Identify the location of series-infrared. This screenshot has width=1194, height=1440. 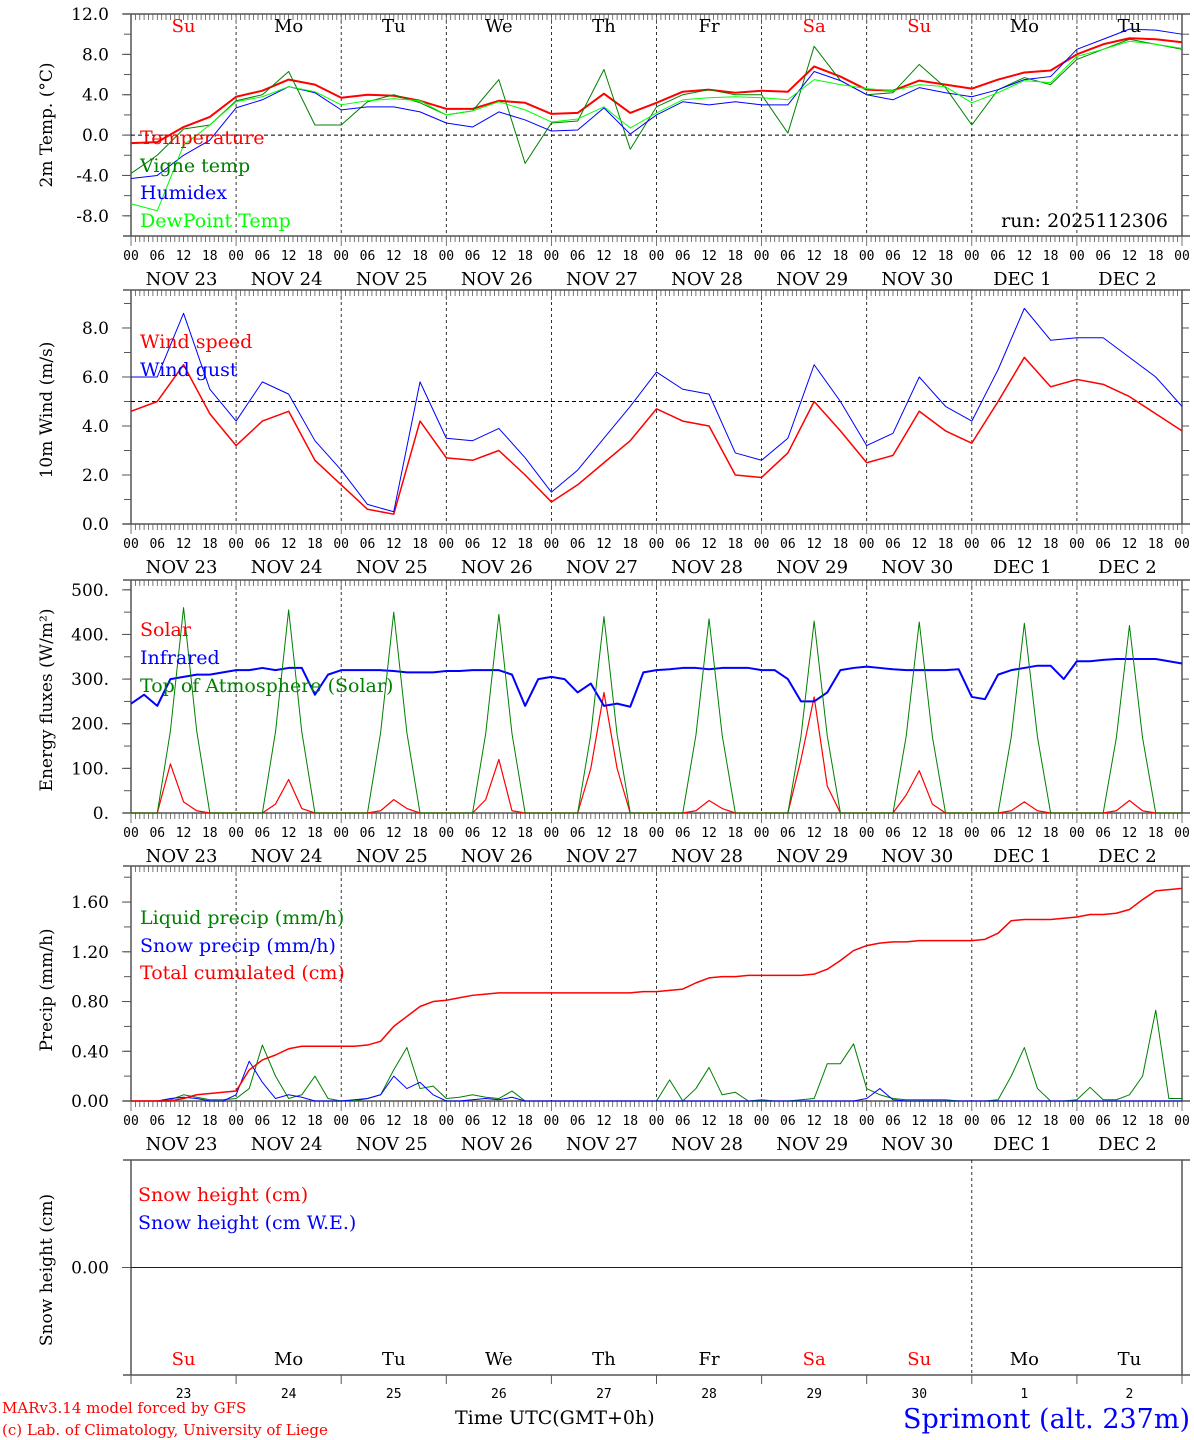
(656, 683).